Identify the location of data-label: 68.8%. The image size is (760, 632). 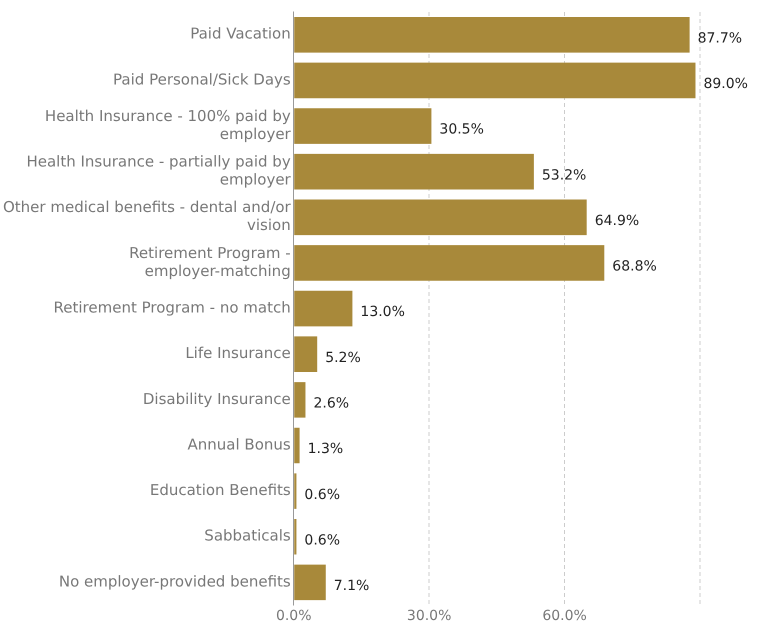
(634, 266).